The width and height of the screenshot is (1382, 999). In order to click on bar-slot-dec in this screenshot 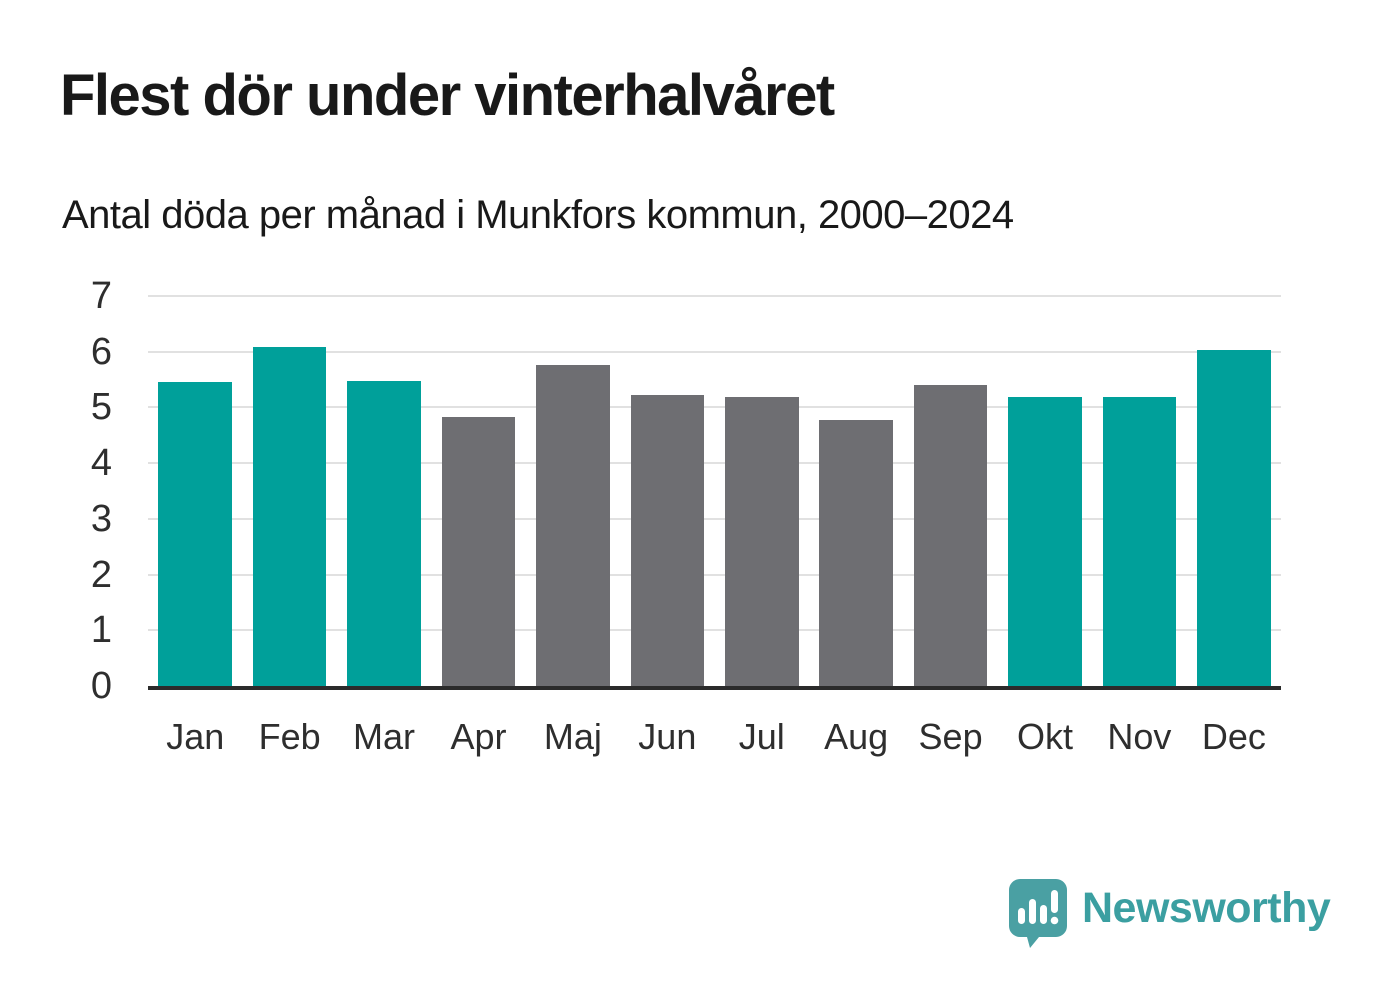, I will do `click(1234, 491)`.